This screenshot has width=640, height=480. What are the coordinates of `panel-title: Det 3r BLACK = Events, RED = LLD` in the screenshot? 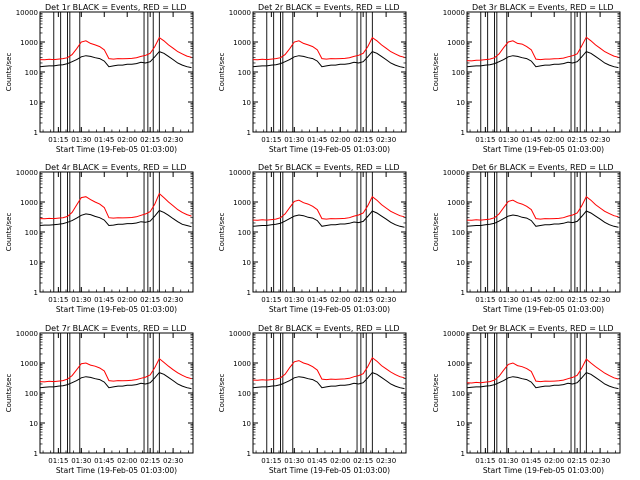 It's located at (543, 7).